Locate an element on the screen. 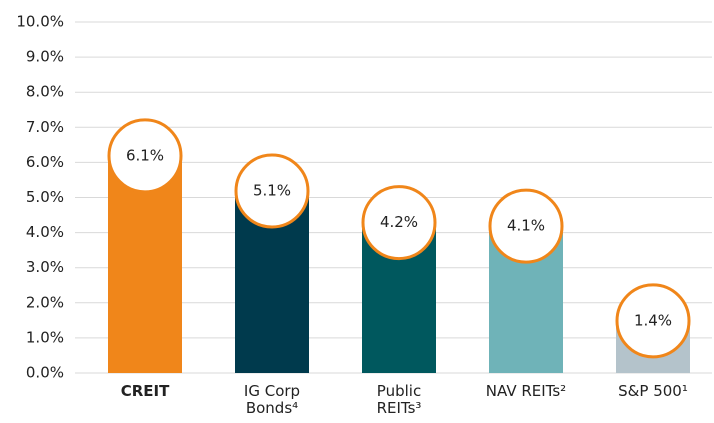 The image size is (714, 423). data-label: 4.1% is located at coordinates (526, 226).